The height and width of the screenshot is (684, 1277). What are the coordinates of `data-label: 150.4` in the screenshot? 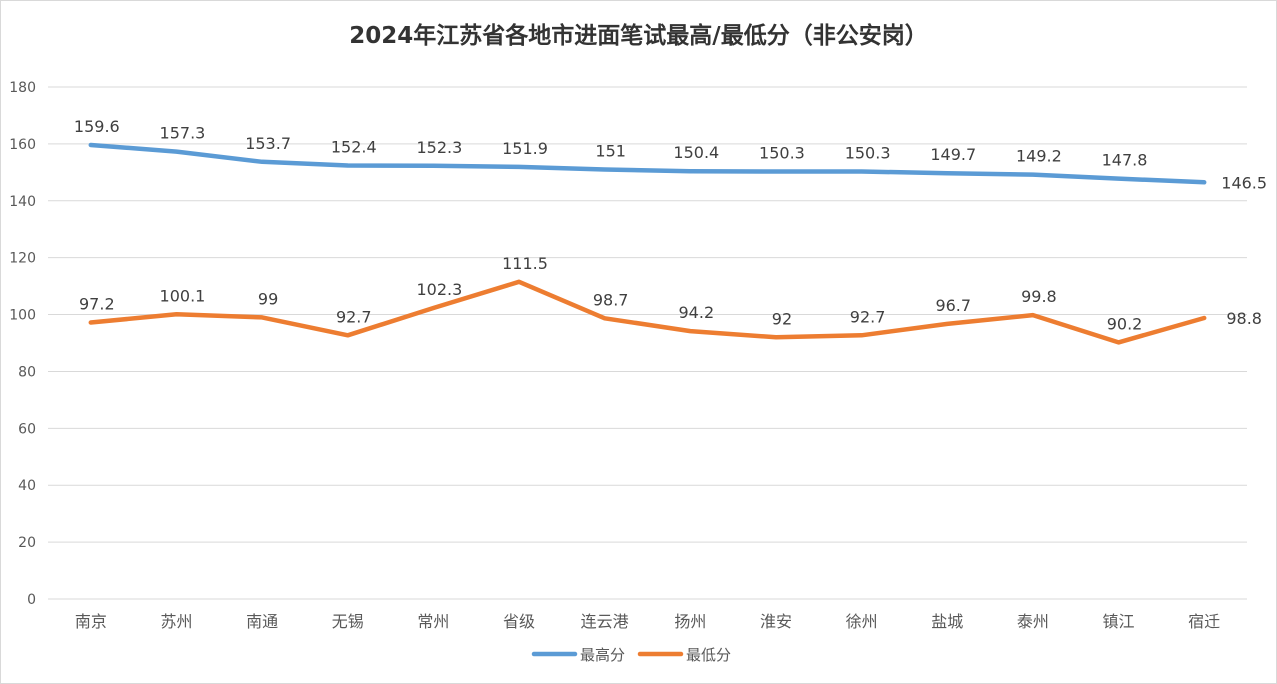 It's located at (696, 152).